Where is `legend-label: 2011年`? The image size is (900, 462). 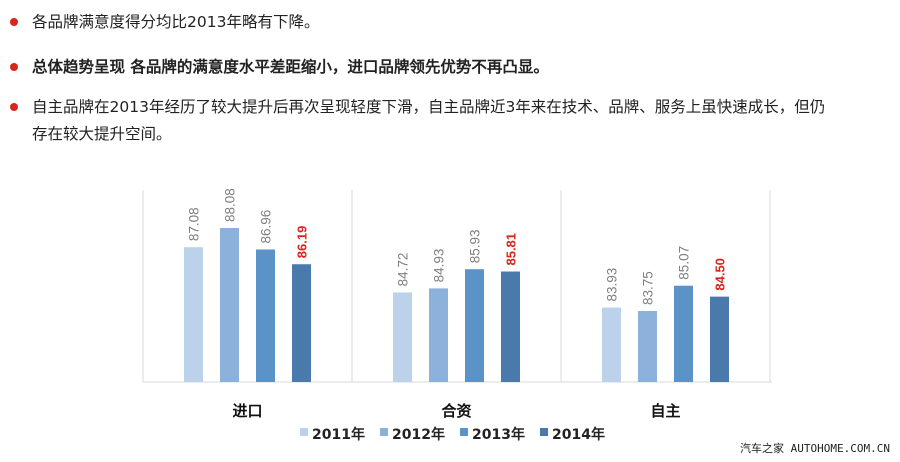
legend-label: 2011年 is located at coordinates (338, 434).